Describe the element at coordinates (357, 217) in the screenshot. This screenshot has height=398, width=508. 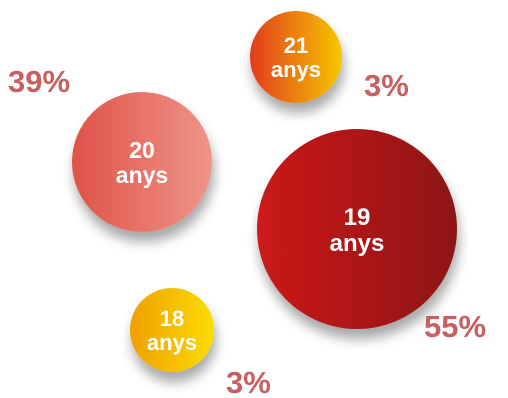
I see `bubble-label-number: 19` at that location.